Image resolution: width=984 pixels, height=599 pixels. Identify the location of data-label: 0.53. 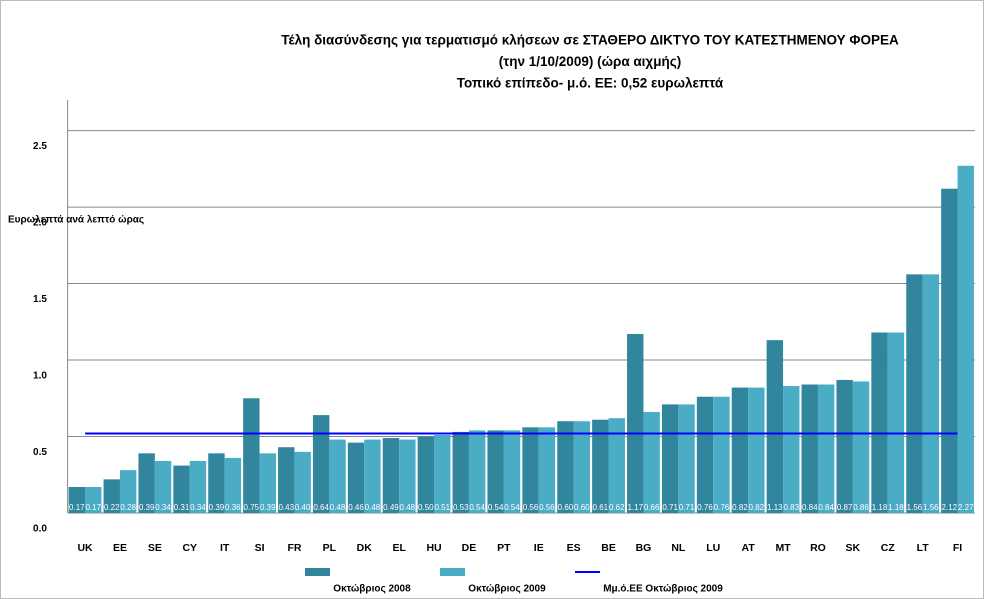
(461, 507).